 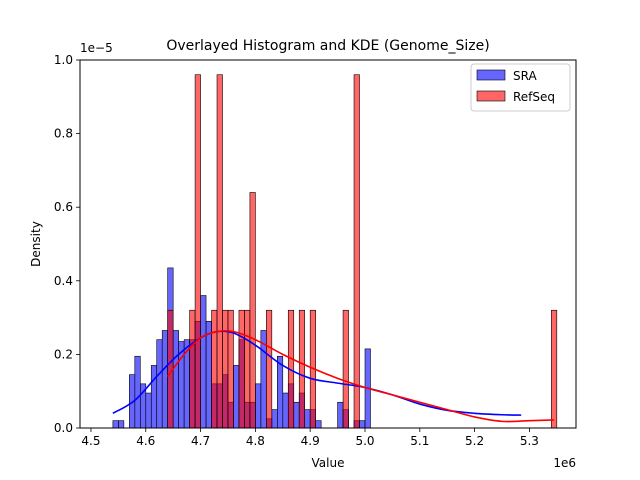 I want to click on legend-label-refseq: RefSeq, so click(x=534, y=97).